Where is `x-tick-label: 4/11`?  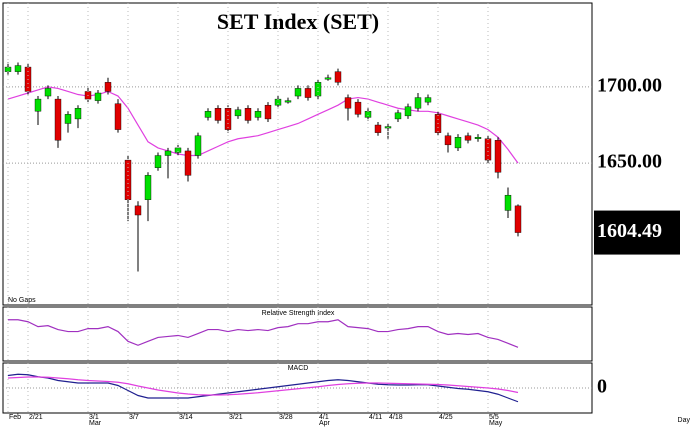
x-tick-label: 4/11 is located at coordinates (375, 417).